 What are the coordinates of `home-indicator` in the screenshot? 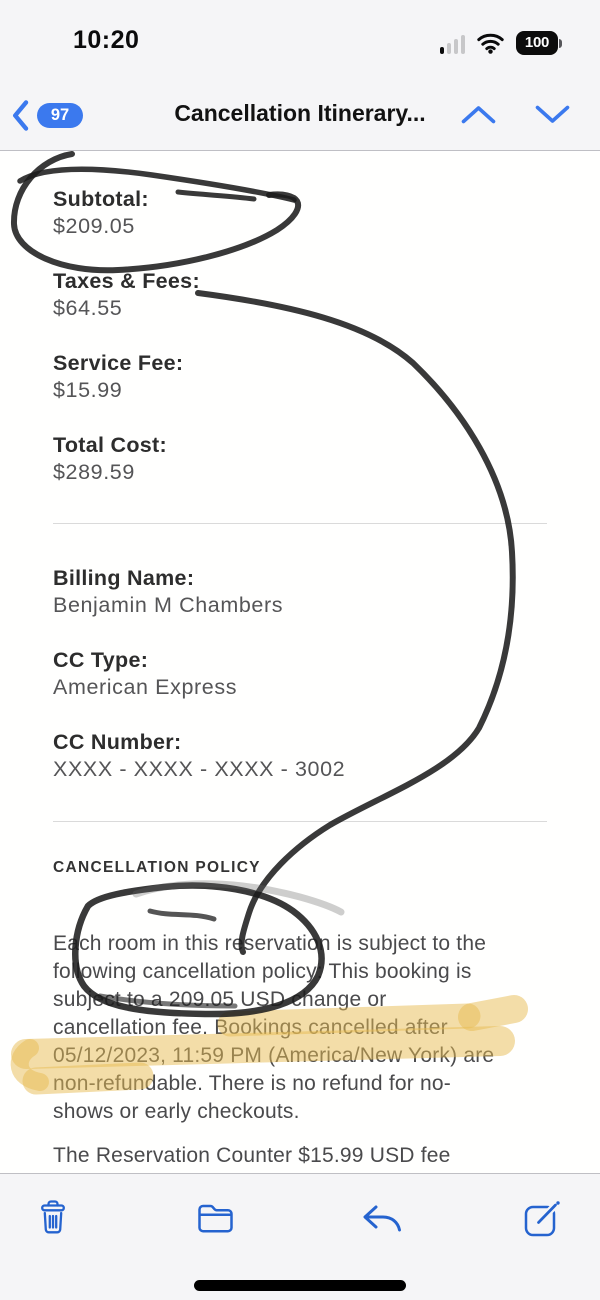 It's located at (300, 1285).